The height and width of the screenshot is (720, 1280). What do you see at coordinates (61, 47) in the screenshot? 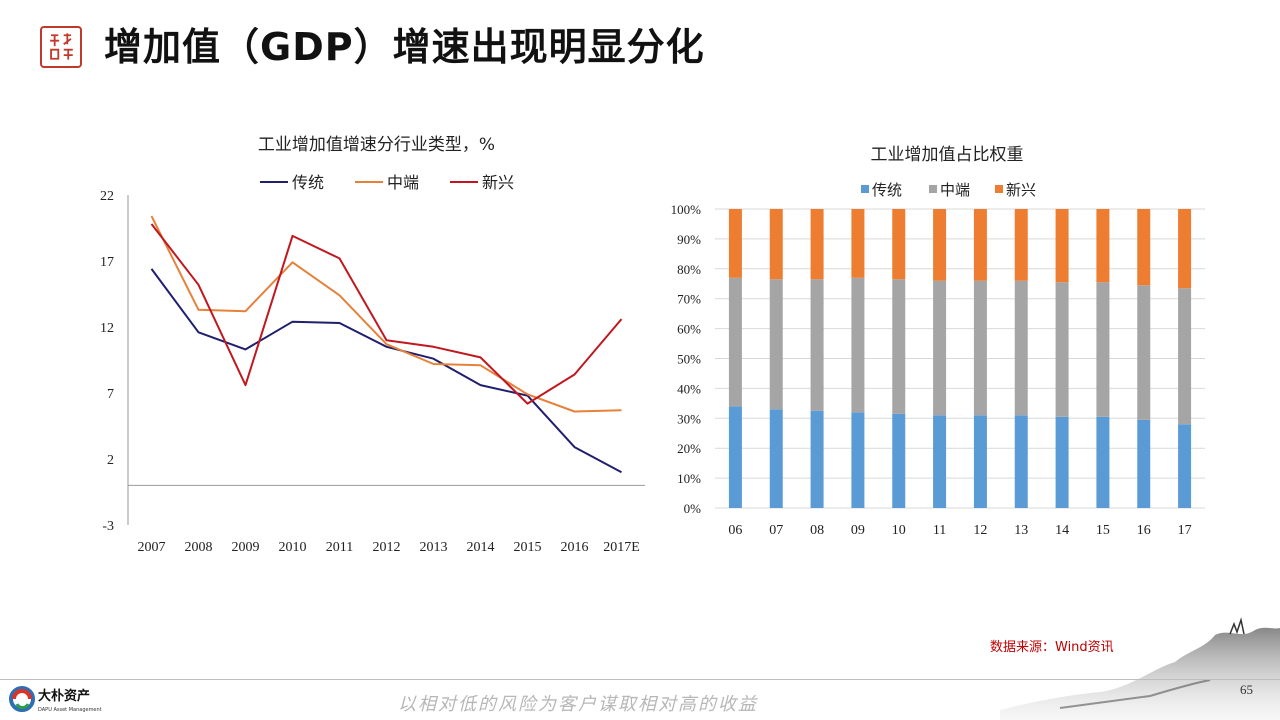
I see `seal-logo-icon` at bounding box center [61, 47].